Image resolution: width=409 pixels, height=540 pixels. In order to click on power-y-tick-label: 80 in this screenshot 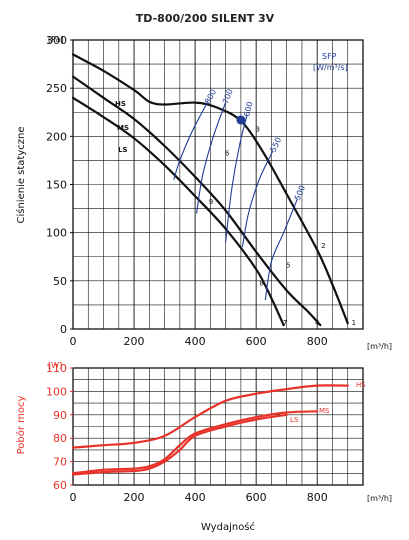, I will do `click(60, 438)`.